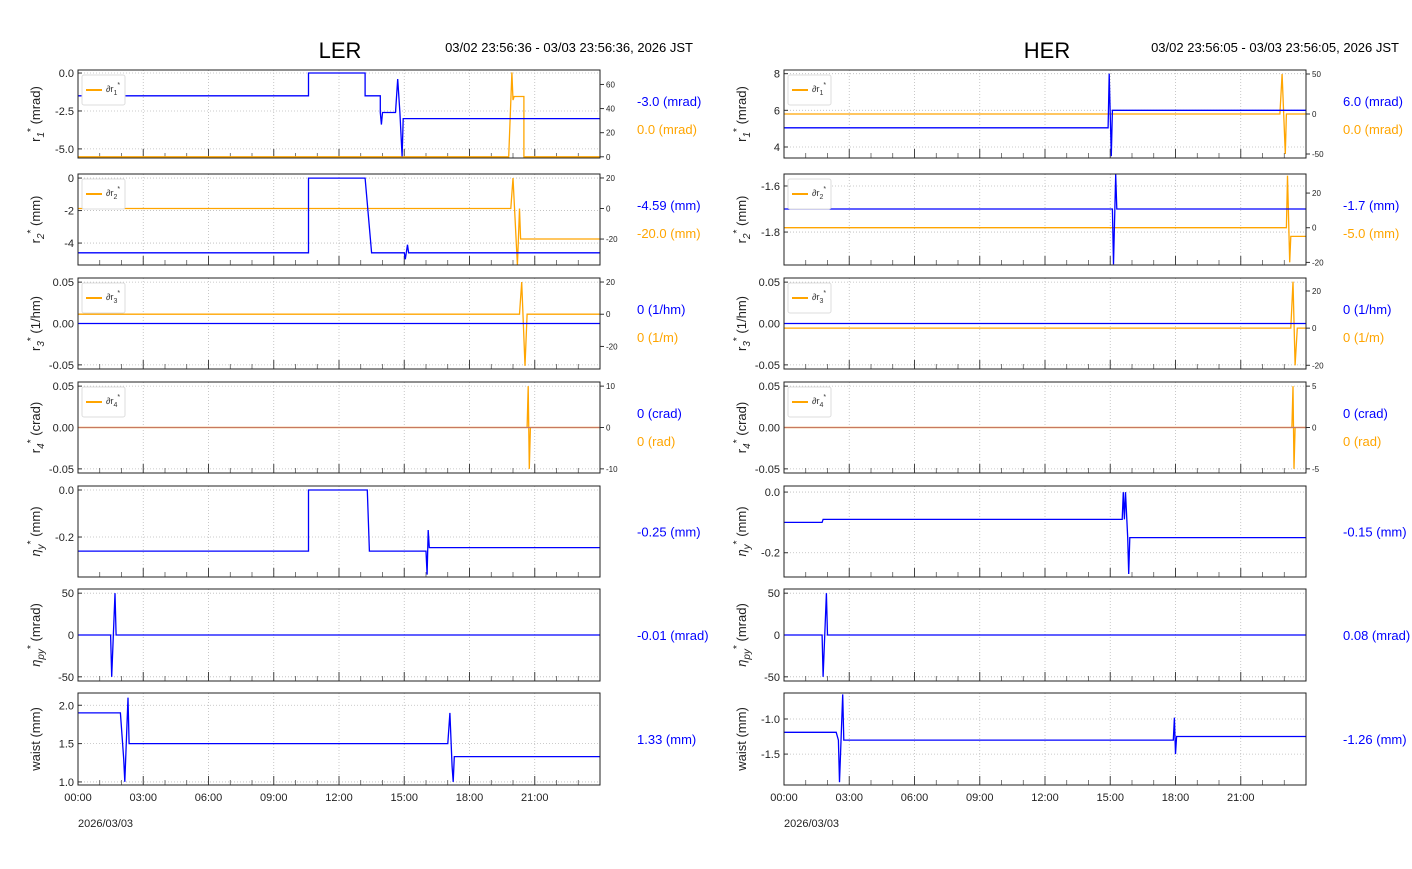  What do you see at coordinates (980, 798) in the screenshot?
I see `x-tick-label: 09:00` at bounding box center [980, 798].